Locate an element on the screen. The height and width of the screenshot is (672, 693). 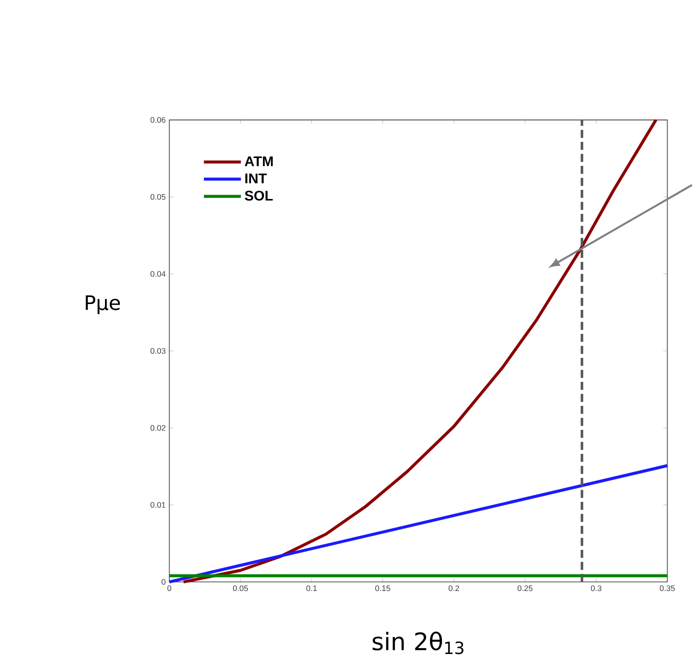
x-tick-label: 0.1 is located at coordinates (311, 588).